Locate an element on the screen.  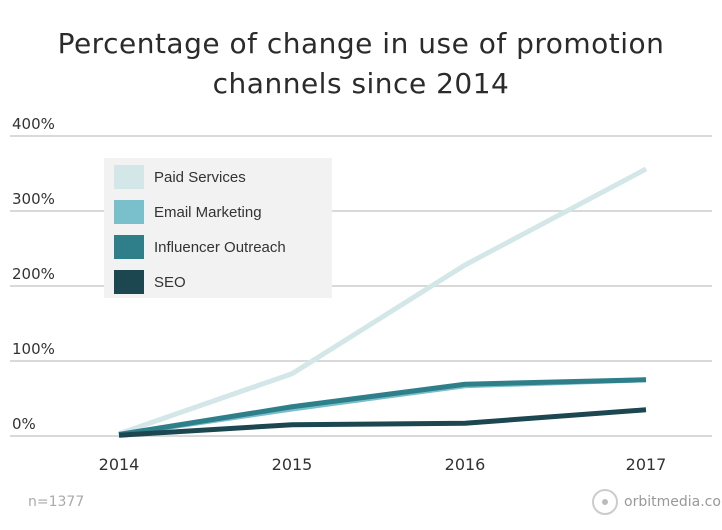
legend-label: Influencer Outreach is located at coordinates (220, 247).